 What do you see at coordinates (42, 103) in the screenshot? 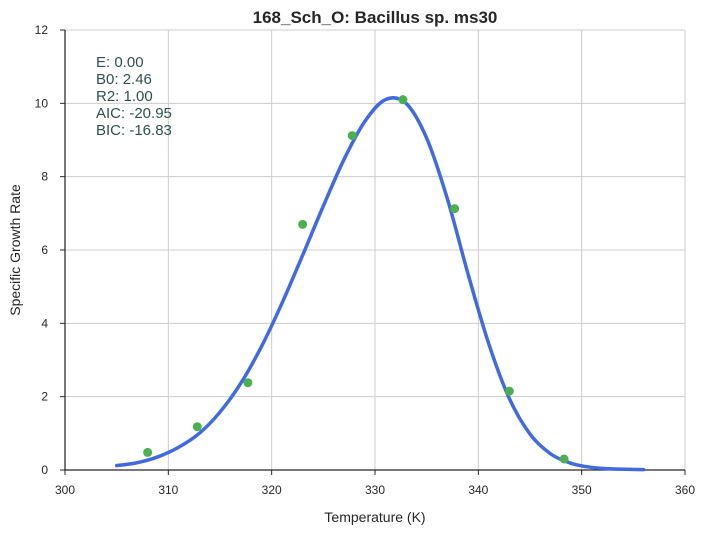
I see `y-tick-label: 10` at bounding box center [42, 103].